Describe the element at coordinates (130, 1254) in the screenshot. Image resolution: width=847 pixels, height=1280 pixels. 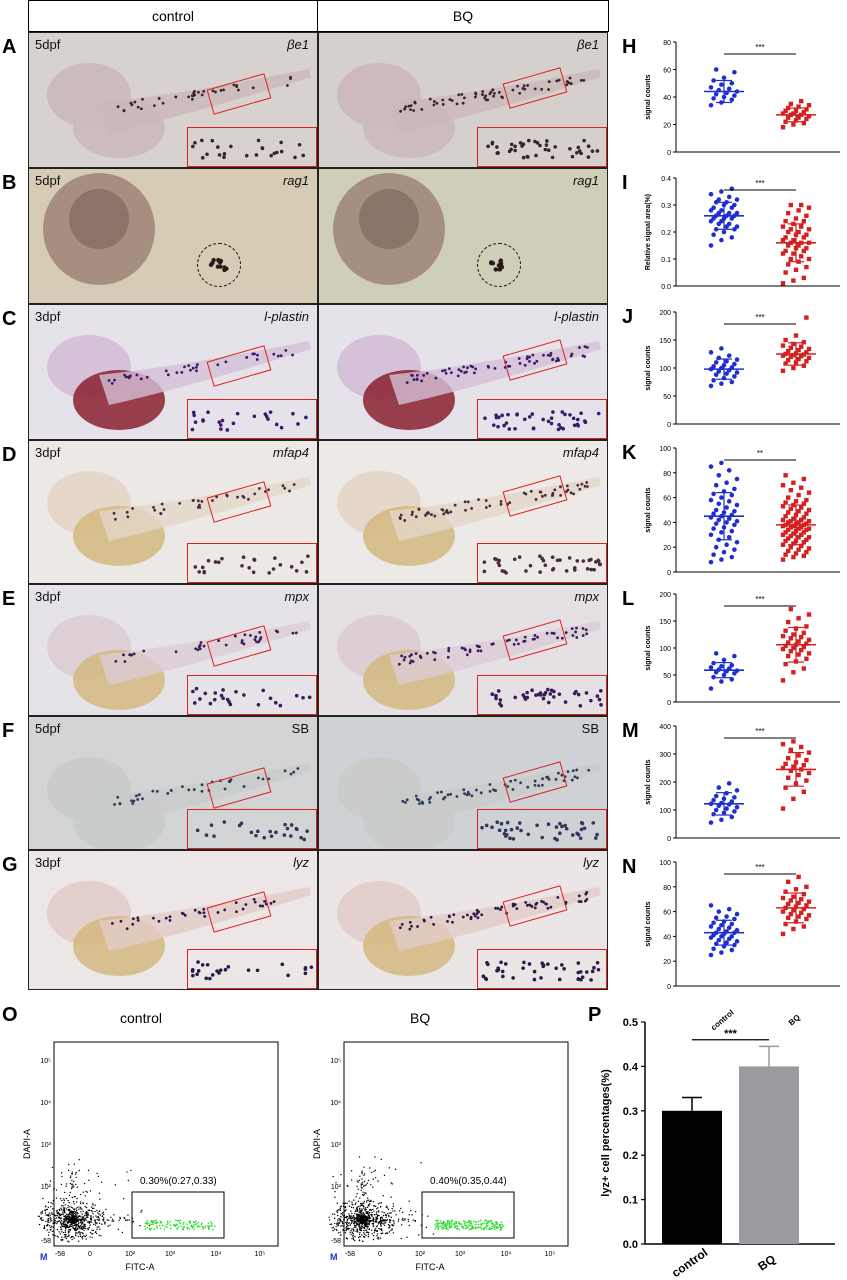
I see `x-tick-label: 10²` at that location.